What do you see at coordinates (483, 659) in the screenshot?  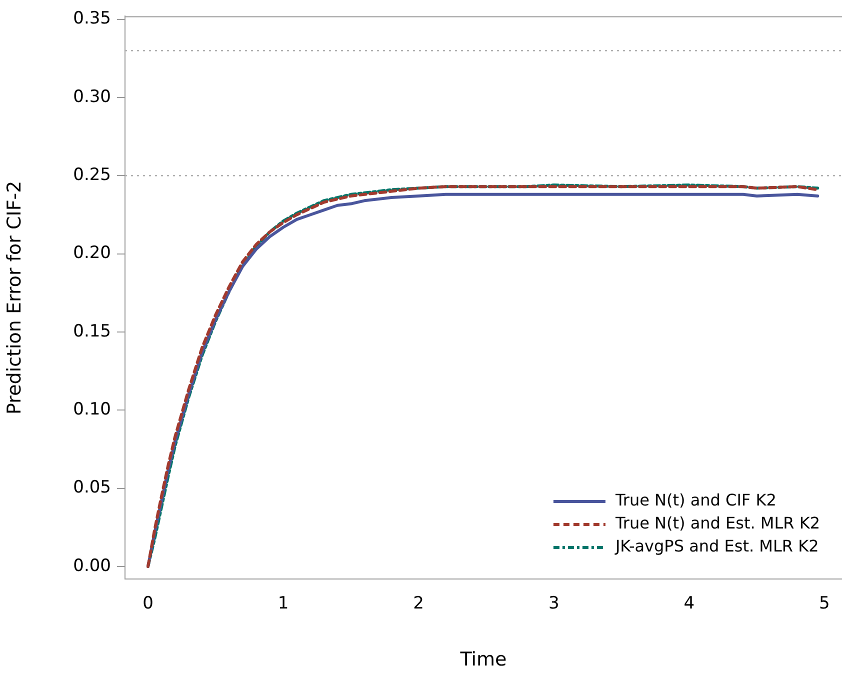 I see `x-axis-title: Time` at bounding box center [483, 659].